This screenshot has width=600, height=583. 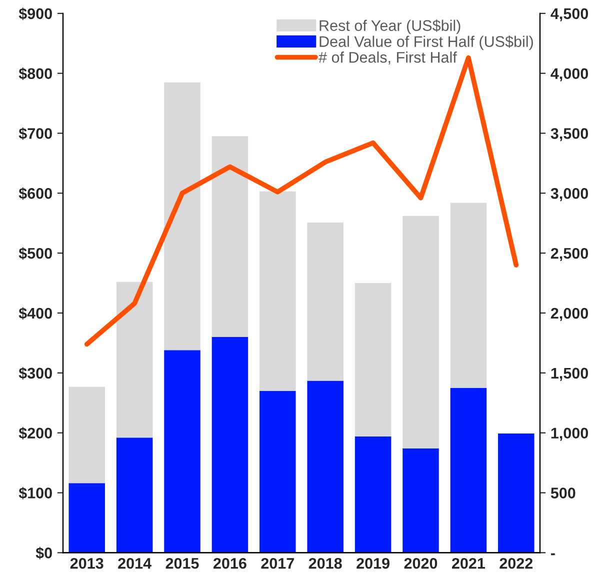 I want to click on y-tick-label: $0, so click(x=44, y=553).